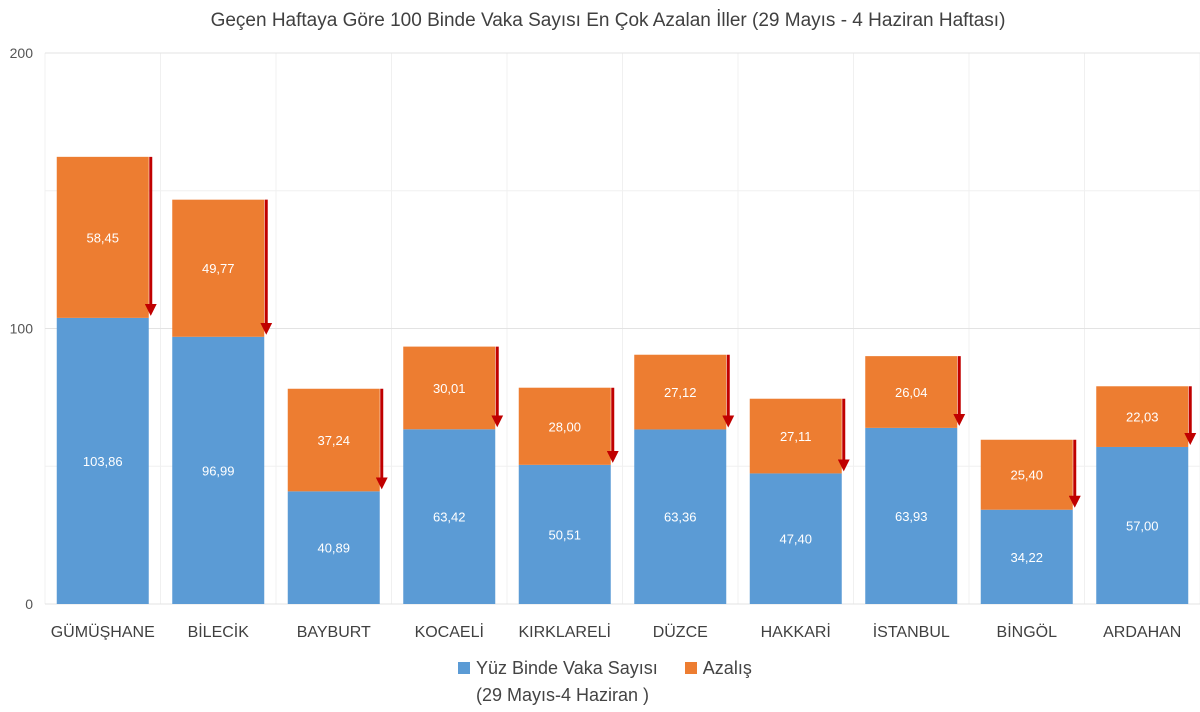 The height and width of the screenshot is (712, 1200). I want to click on legend-label-cases: Yüz Binde Vaka Sayısı, so click(567, 668).